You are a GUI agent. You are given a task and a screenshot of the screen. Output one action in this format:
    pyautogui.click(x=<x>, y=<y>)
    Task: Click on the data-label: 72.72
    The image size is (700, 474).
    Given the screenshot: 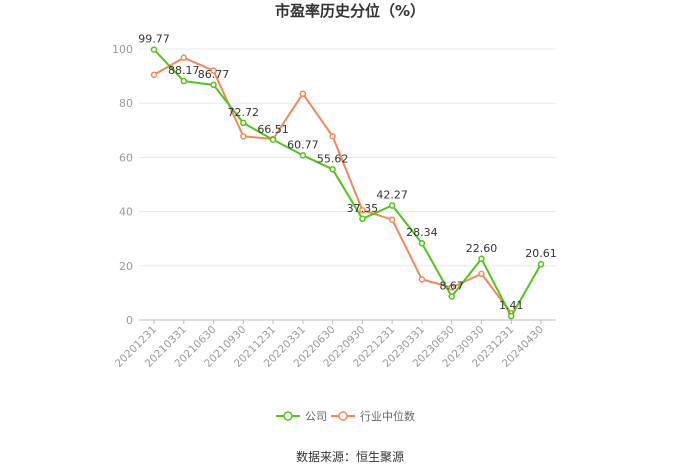 What is the action you would take?
    pyautogui.click(x=244, y=112)
    